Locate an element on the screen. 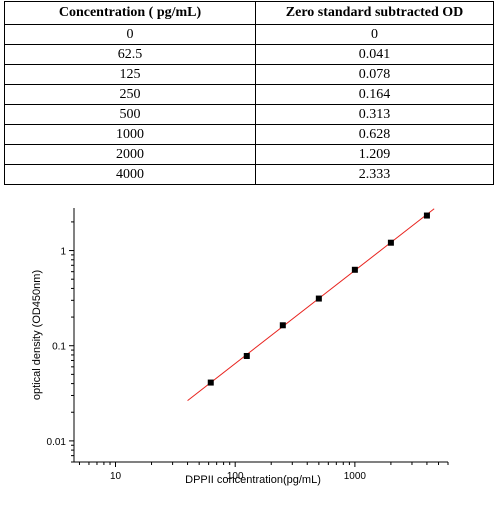 The width and height of the screenshot is (498, 520). table-row: 62.5 0.041 is located at coordinates (249, 54).